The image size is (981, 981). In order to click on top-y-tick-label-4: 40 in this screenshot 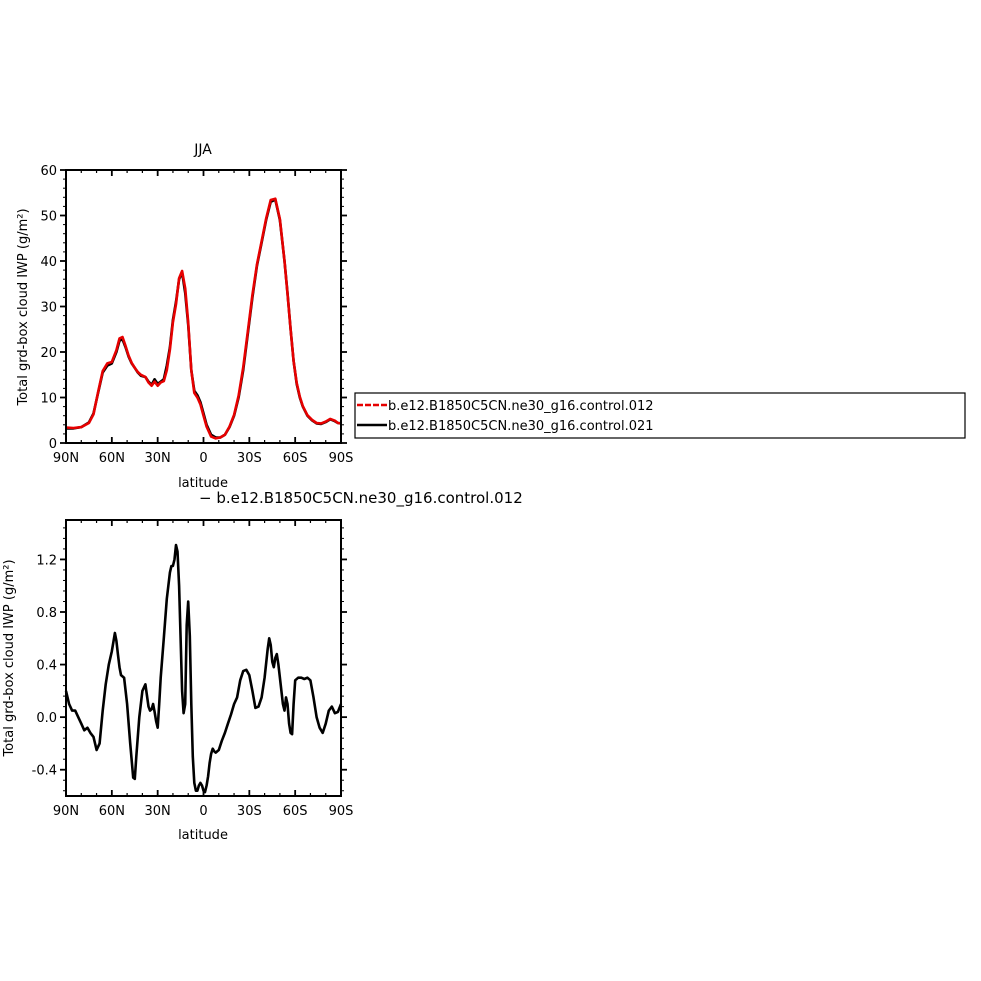, I will do `click(48, 262)`.